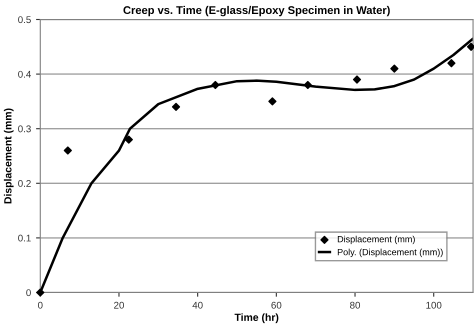  What do you see at coordinates (40, 305) in the screenshot?
I see `x-tick-label: 0` at bounding box center [40, 305].